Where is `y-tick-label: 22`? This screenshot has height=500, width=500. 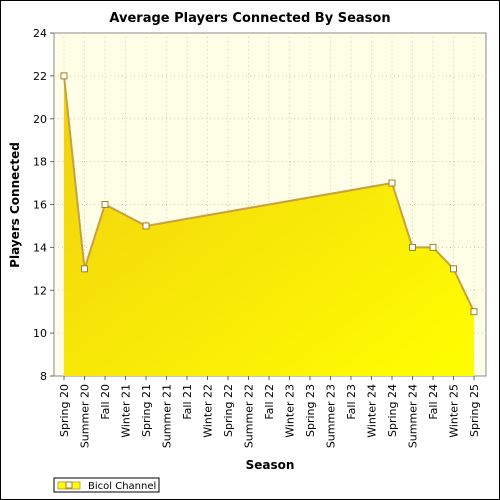 y-tick-label: 22 is located at coordinates (40, 76).